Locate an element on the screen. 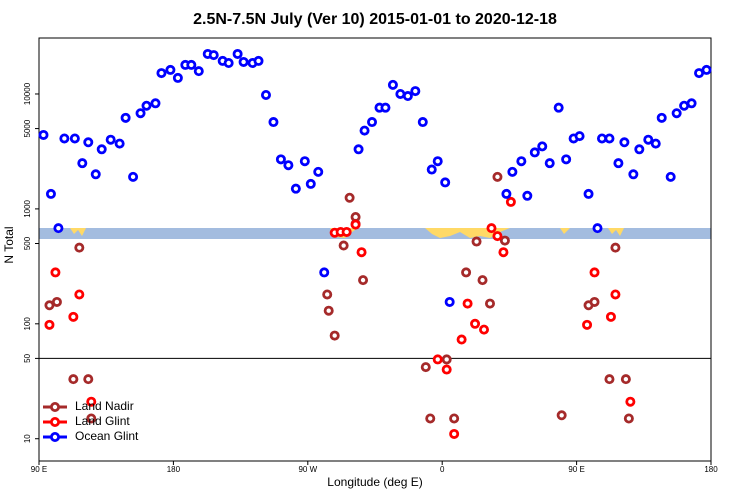  legend-label: Land Glint is located at coordinates (102, 421).